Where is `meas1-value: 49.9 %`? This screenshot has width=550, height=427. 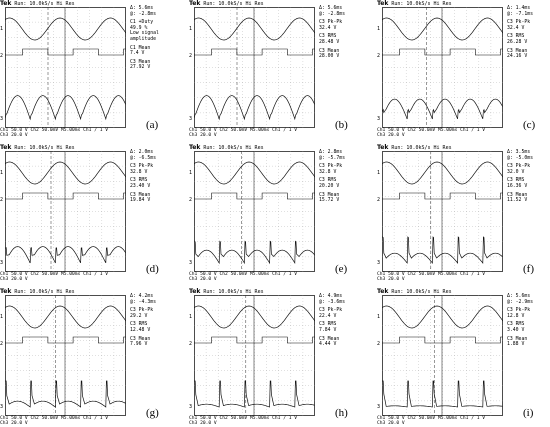 meas1-value: 49.9 % is located at coordinates (139, 28).